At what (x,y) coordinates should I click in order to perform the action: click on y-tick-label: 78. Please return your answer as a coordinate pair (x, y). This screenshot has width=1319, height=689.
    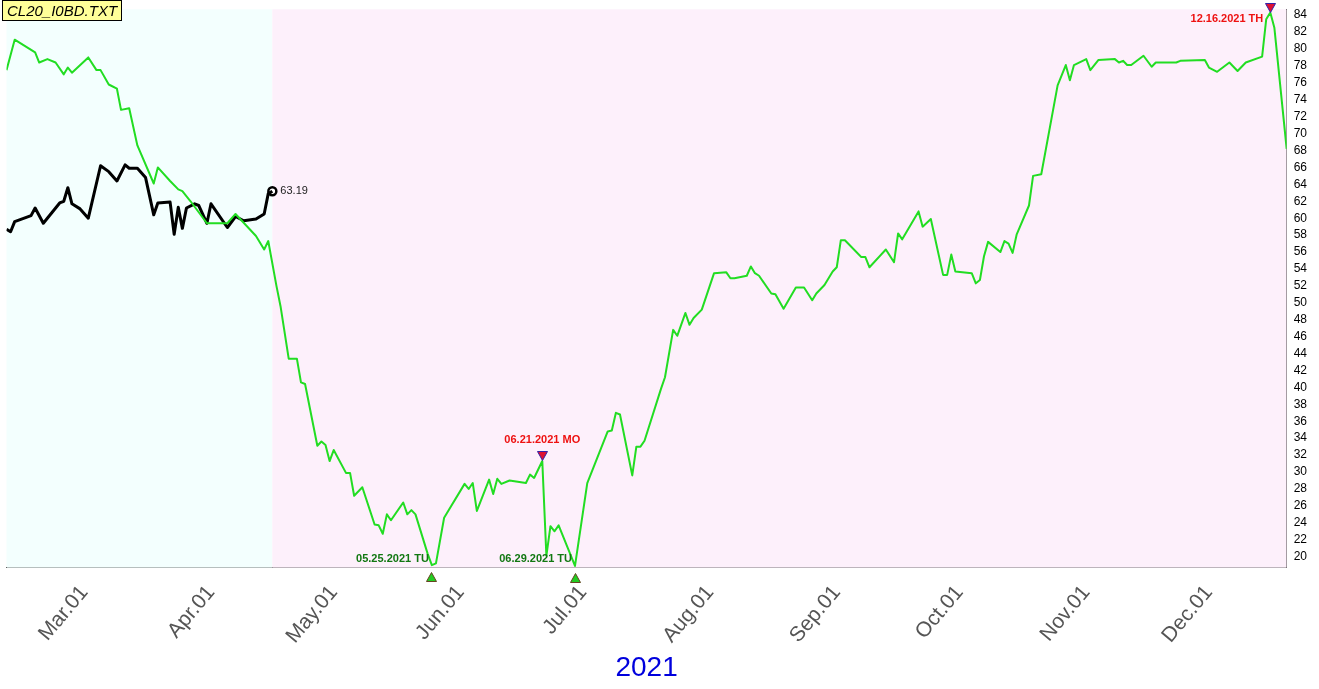
    Looking at the image, I should click on (1300, 65).